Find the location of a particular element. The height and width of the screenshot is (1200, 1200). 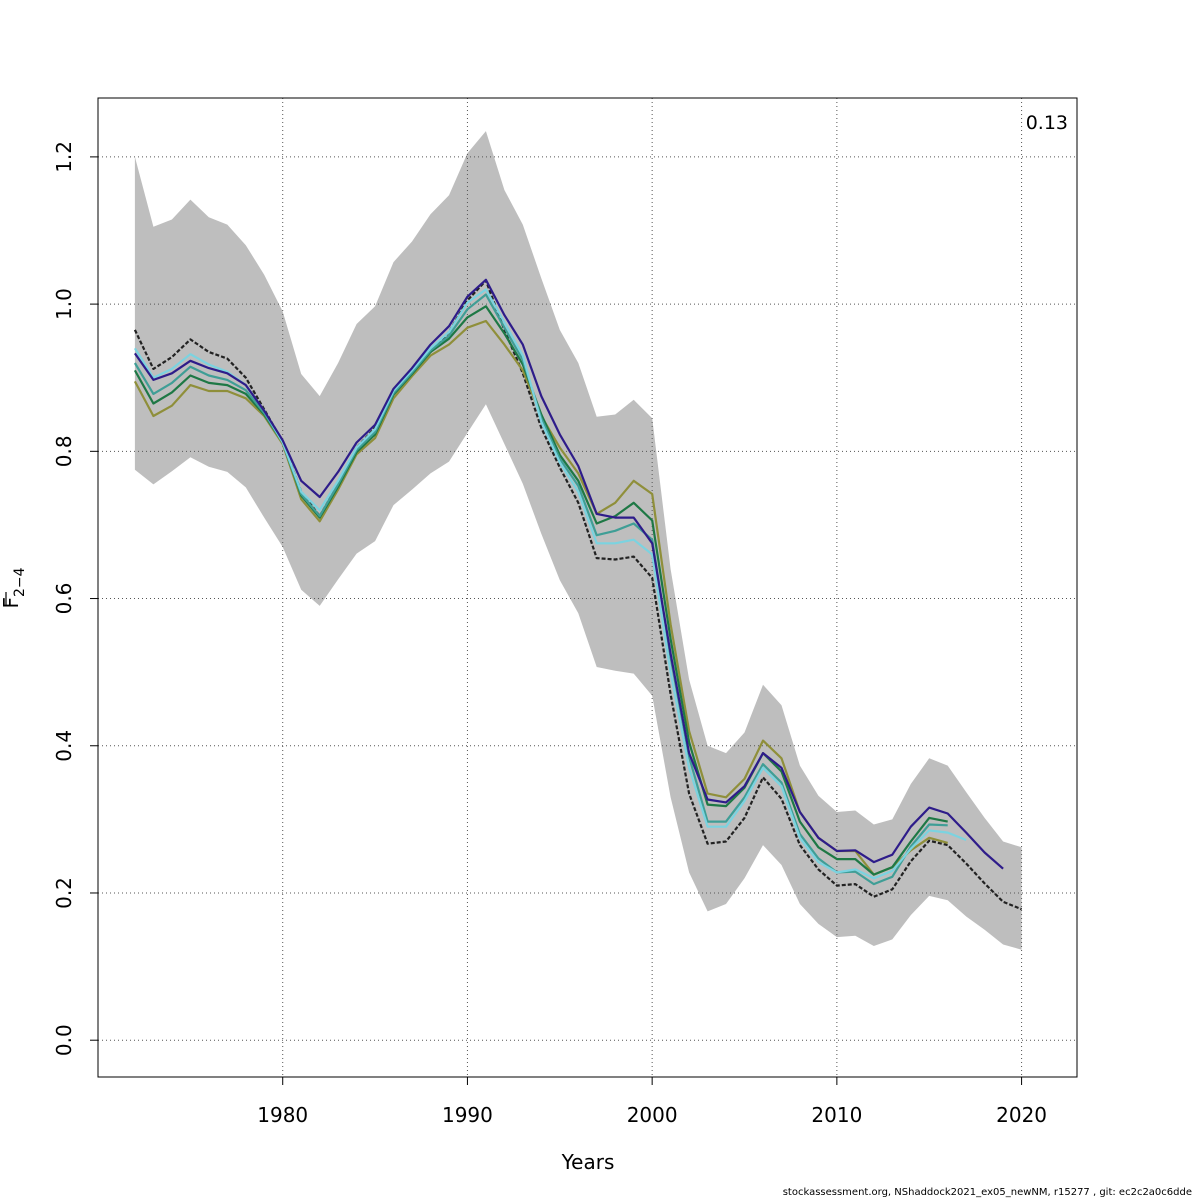

y-tick-label: 1.2 is located at coordinates (64, 157).